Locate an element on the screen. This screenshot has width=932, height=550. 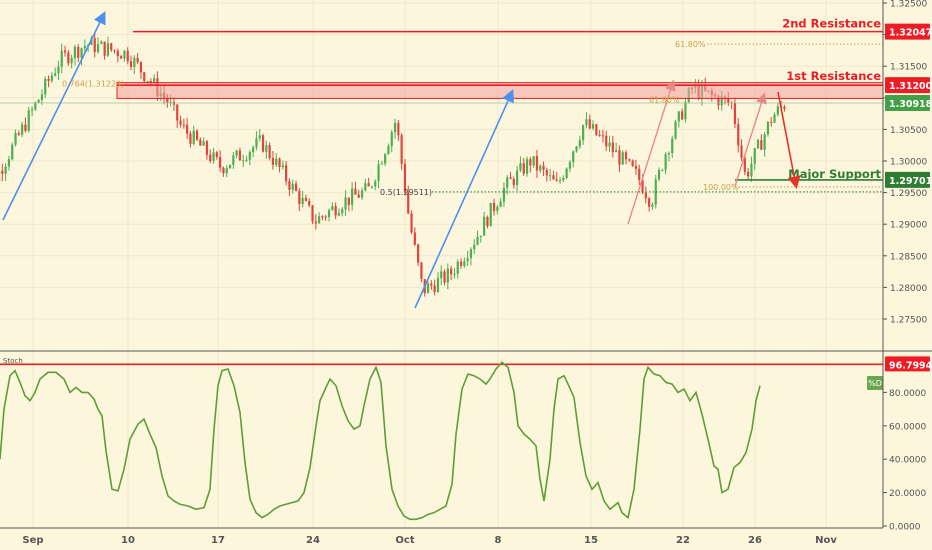
date-tick-label: 15 is located at coordinates (591, 540).